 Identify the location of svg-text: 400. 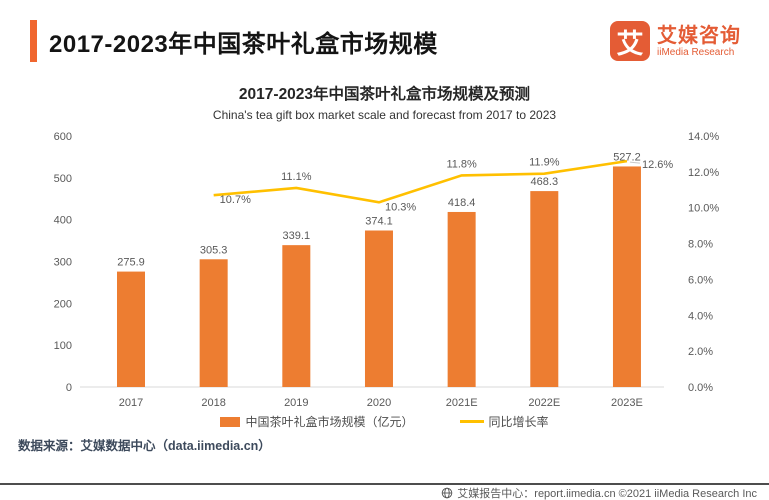
(63, 221).